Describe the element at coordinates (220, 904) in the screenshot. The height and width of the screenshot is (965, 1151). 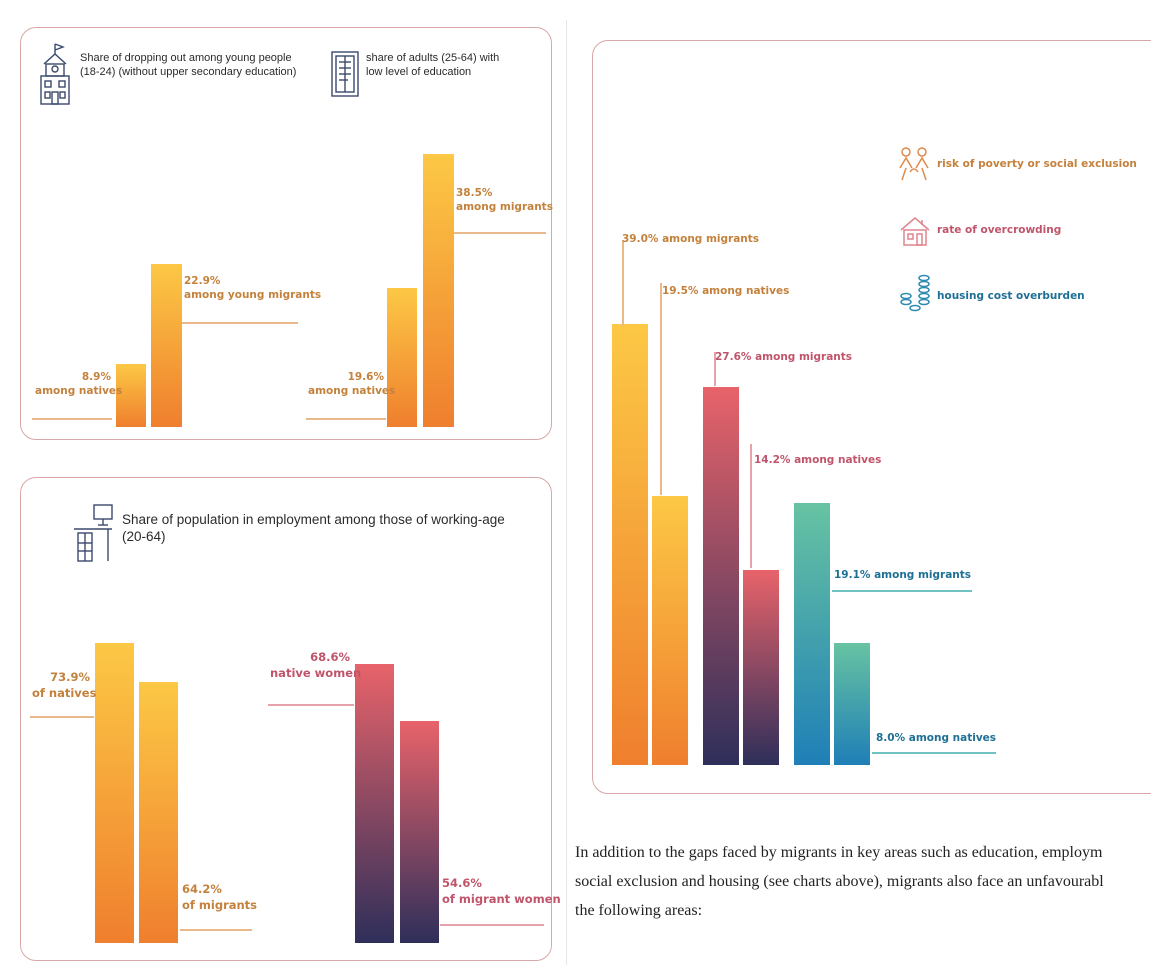
I see `label-employment-migrants-group: of migrants` at that location.